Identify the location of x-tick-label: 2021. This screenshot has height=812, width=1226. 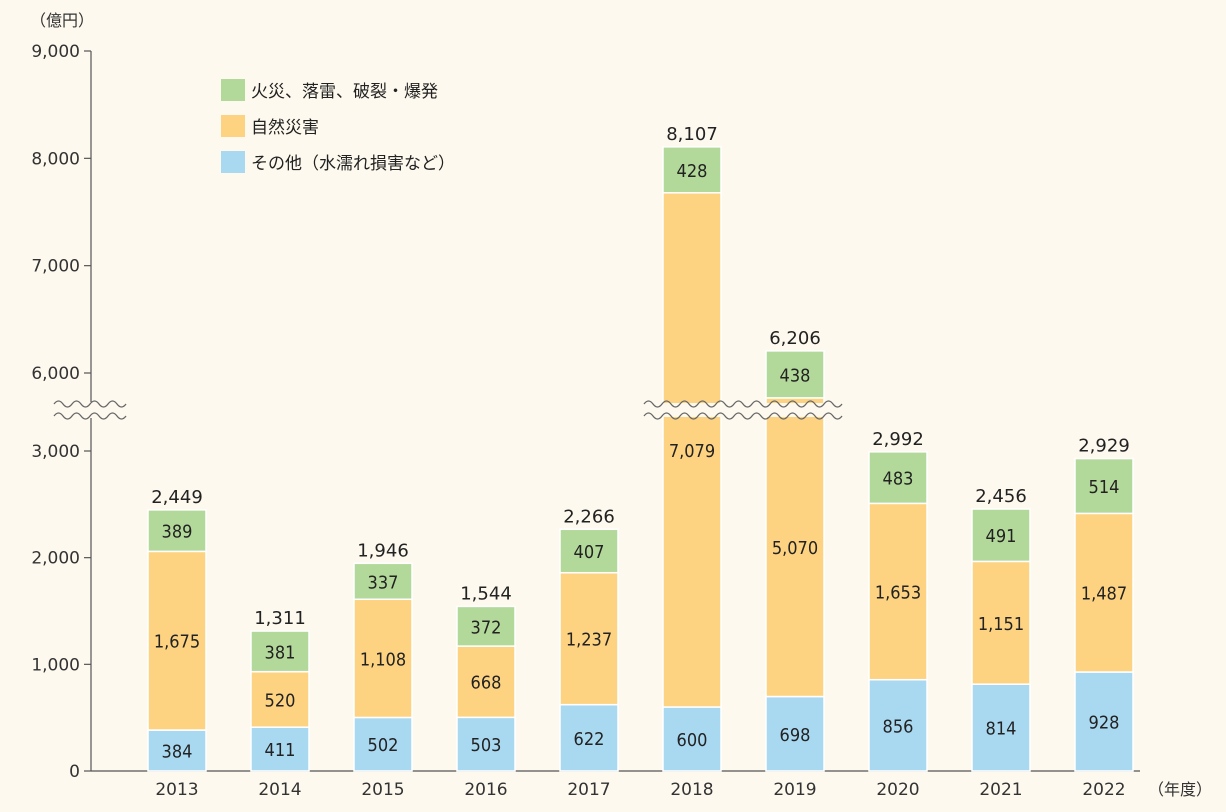
(1000, 790).